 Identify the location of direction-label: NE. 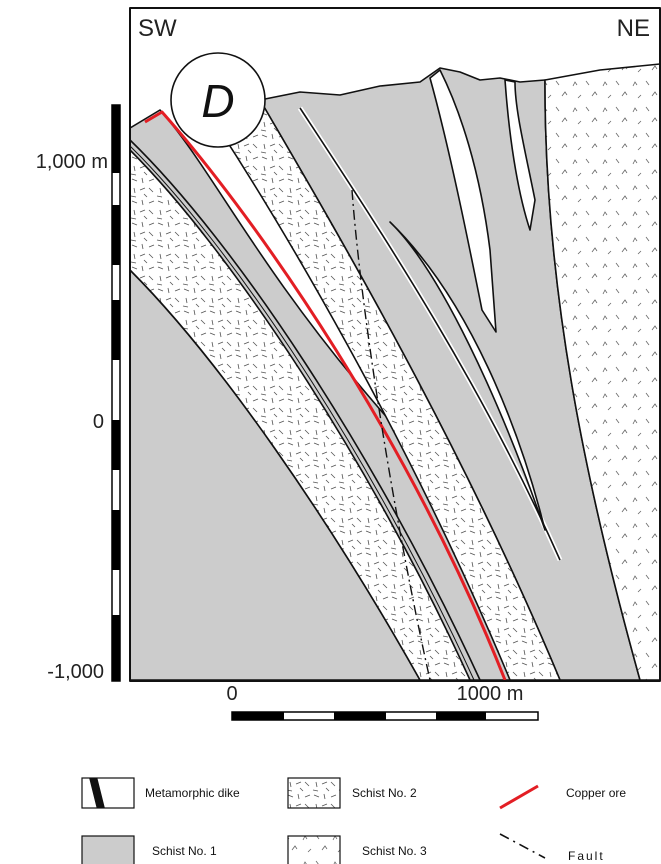
(633, 28).